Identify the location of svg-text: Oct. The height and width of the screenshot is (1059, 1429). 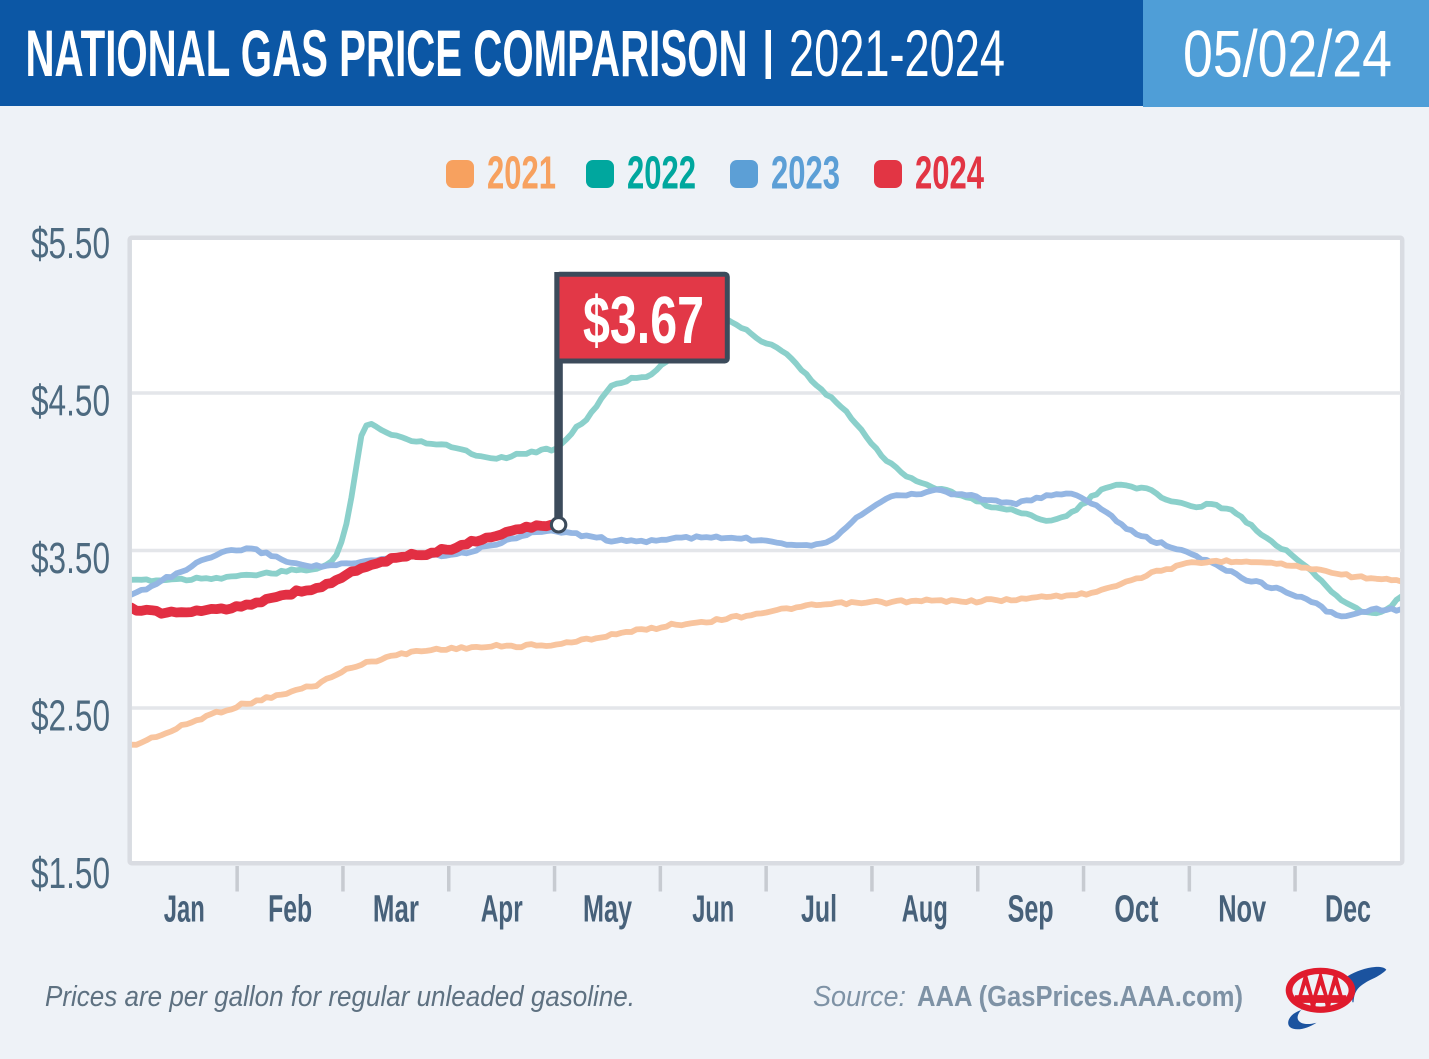
(1136, 910).